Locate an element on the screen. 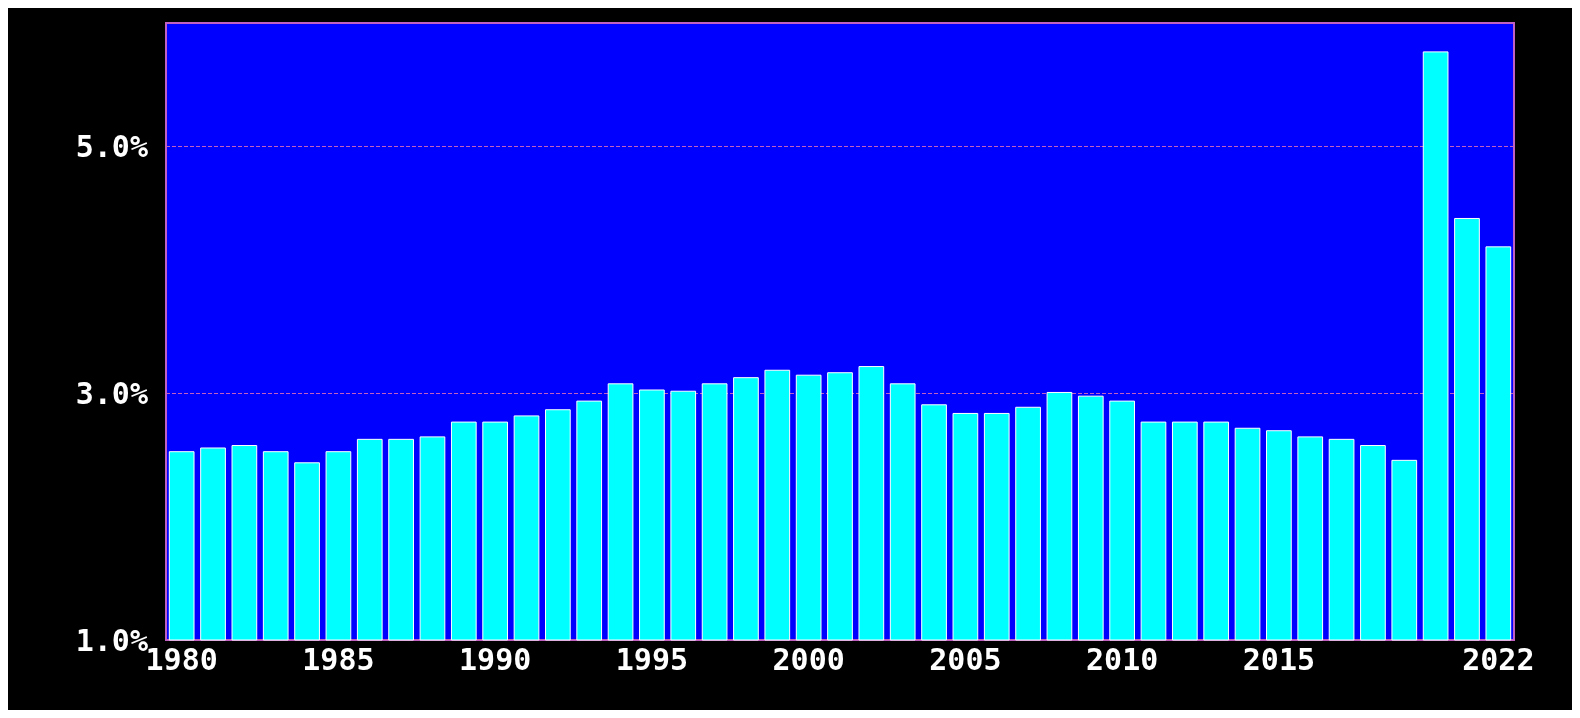  x-tick-label: 1995 is located at coordinates (652, 659).